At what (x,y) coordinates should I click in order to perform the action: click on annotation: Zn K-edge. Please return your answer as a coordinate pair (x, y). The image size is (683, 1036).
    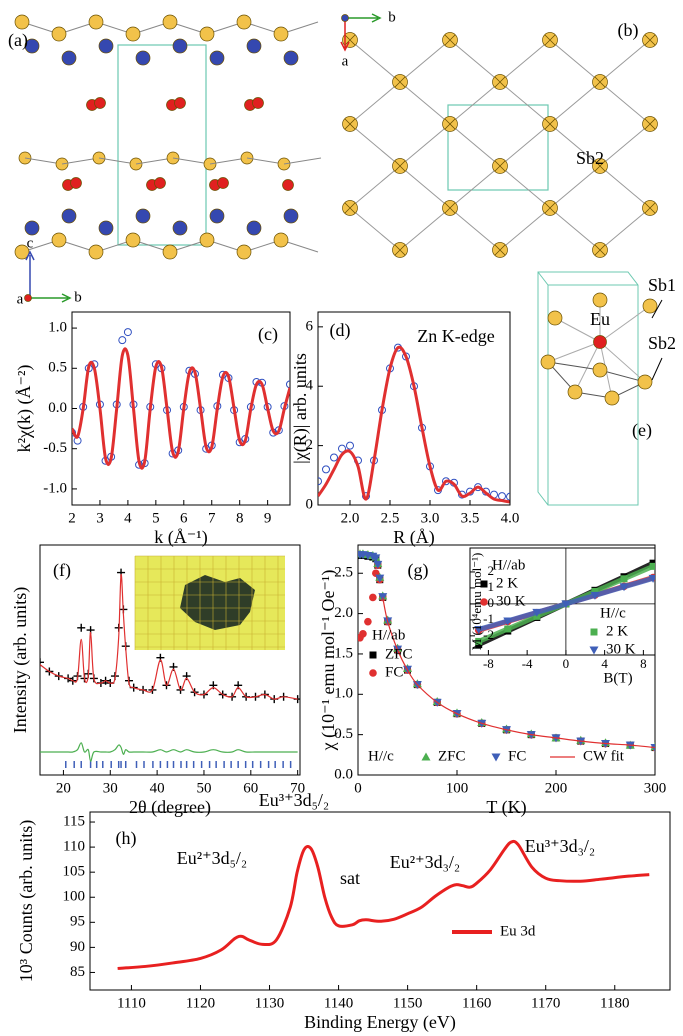
    Looking at the image, I should click on (455, 336).